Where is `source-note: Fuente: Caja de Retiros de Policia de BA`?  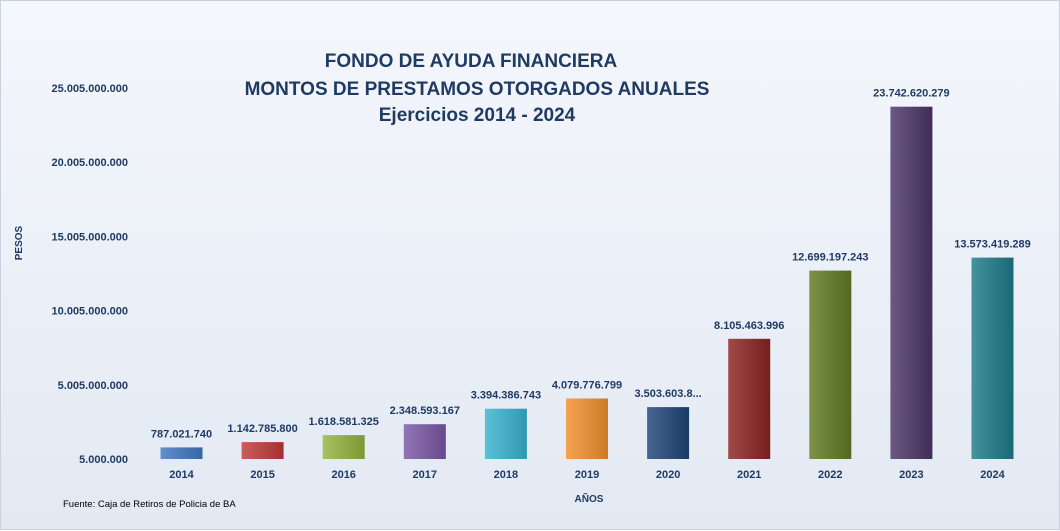
source-note: Fuente: Caja de Retiros de Policia de BA is located at coordinates (149, 504).